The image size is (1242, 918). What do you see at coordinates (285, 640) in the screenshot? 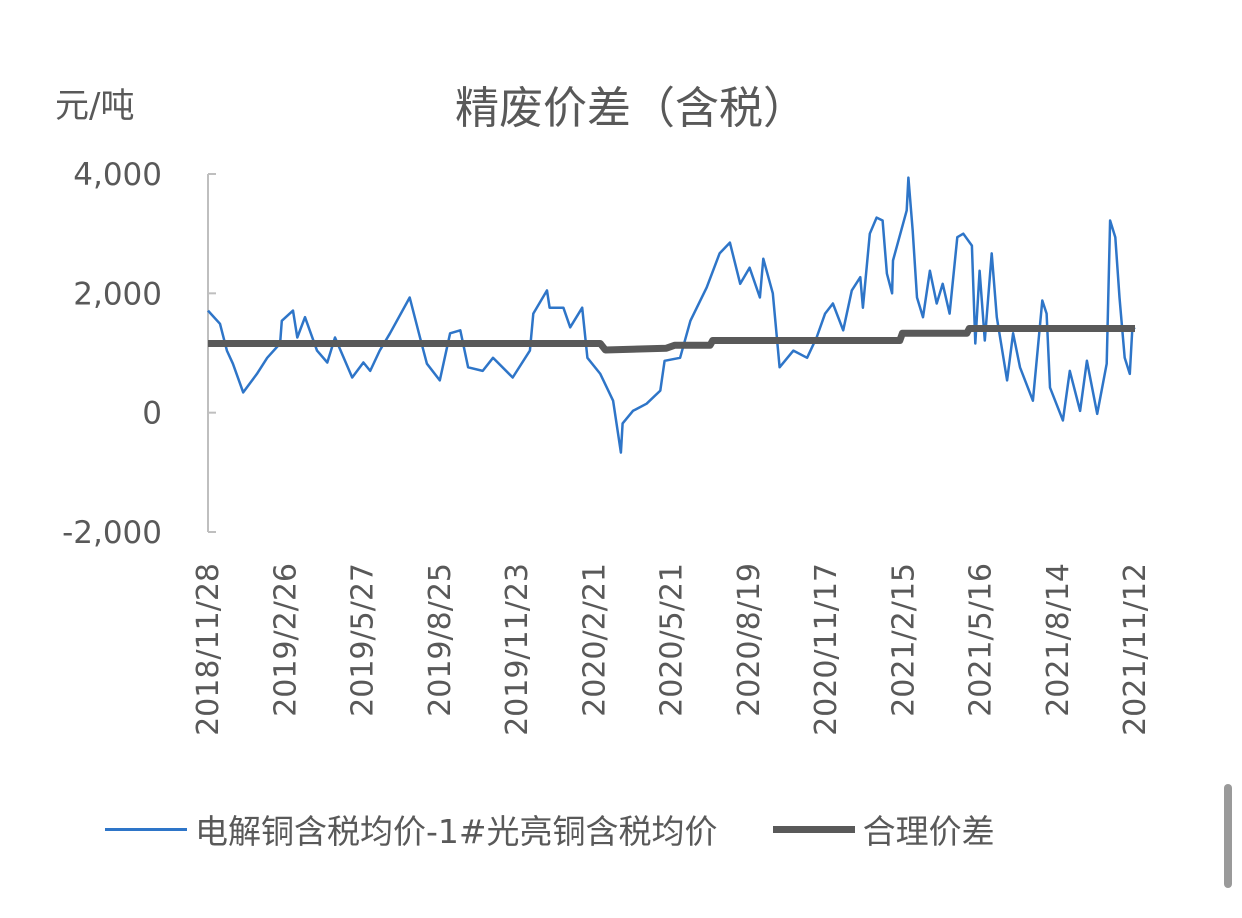
I see `x-tick-label: 2019/2/26` at bounding box center [285, 640].